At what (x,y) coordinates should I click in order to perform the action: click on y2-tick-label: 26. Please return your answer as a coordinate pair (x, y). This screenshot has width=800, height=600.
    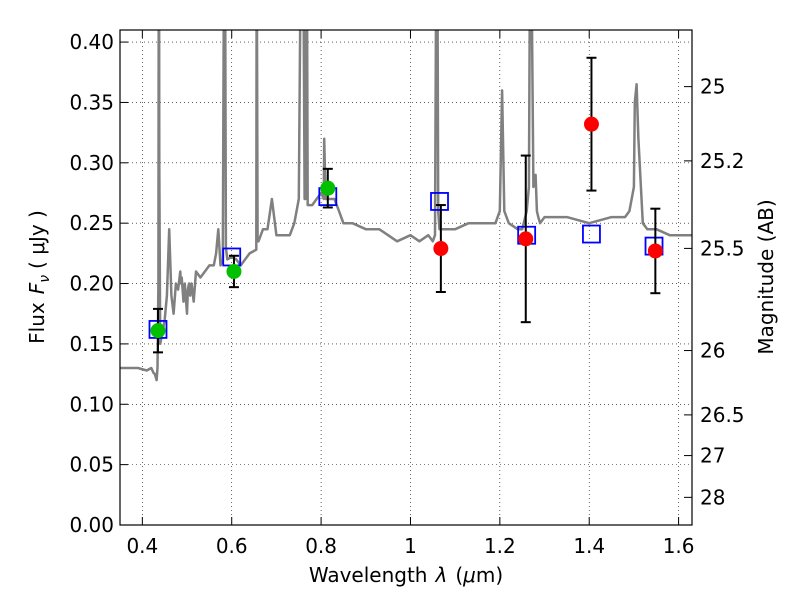
    Looking at the image, I should click on (712, 351).